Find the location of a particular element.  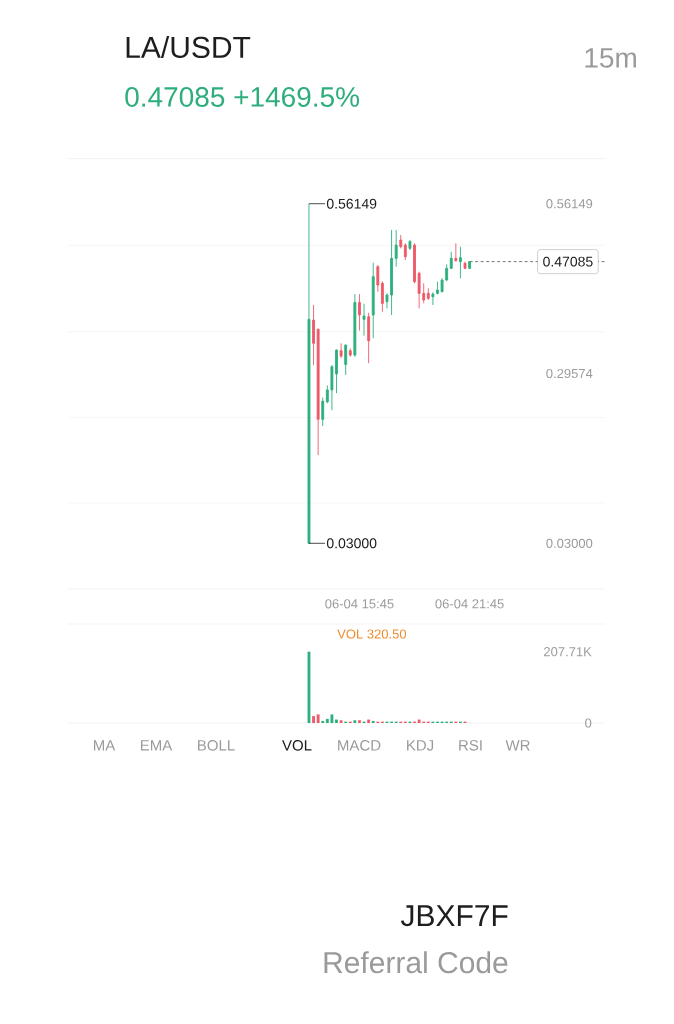

text: WR is located at coordinates (517, 745).